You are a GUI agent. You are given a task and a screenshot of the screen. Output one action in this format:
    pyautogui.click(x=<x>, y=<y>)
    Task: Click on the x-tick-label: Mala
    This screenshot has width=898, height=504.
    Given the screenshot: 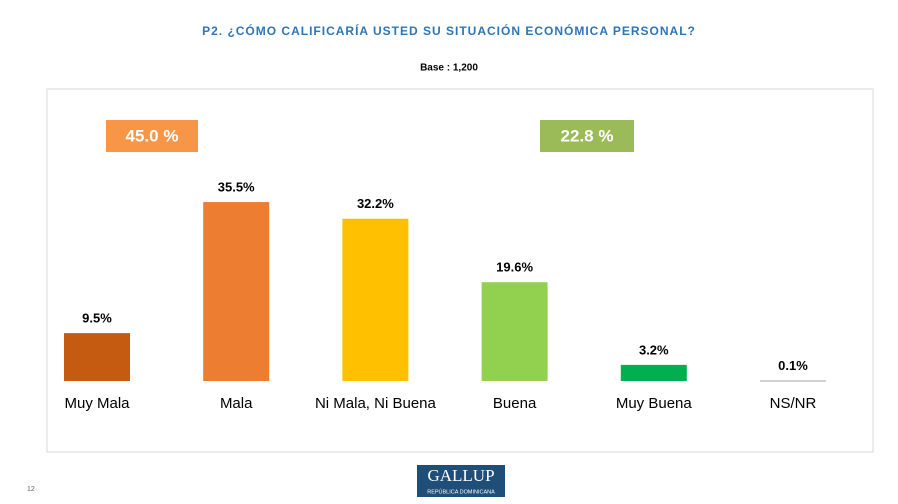 What is the action you would take?
    pyautogui.click(x=236, y=403)
    